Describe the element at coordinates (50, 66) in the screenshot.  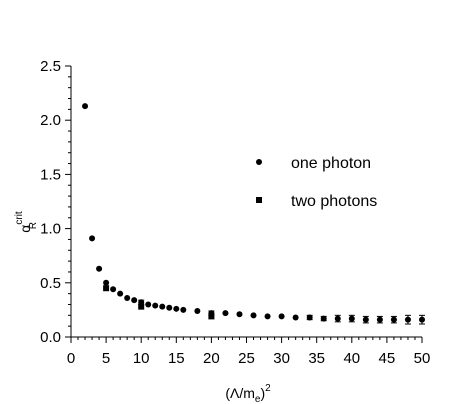
I see `y-tick-label: 2.5` at that location.